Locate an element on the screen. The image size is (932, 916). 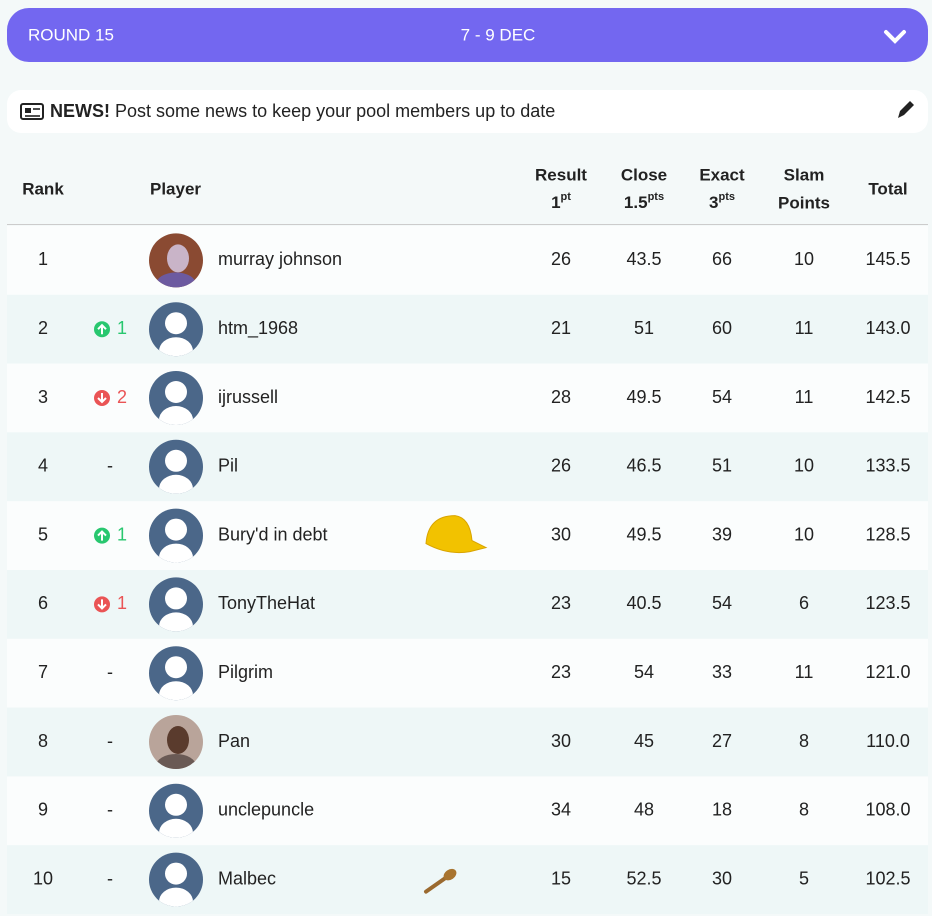
round-bar is located at coordinates (467, 35).